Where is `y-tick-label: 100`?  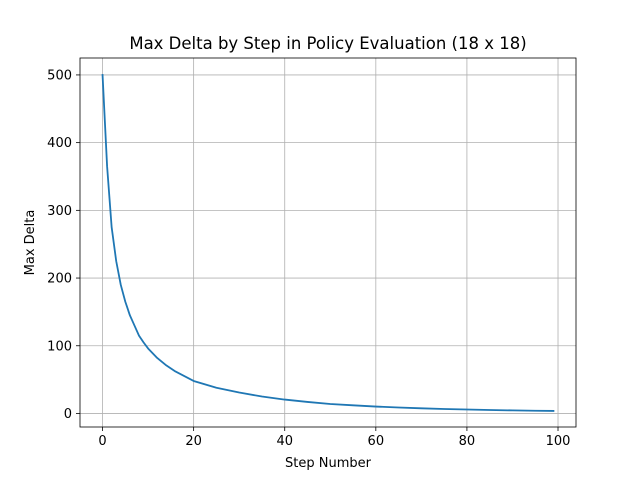
y-tick-label: 100 is located at coordinates (59, 346).